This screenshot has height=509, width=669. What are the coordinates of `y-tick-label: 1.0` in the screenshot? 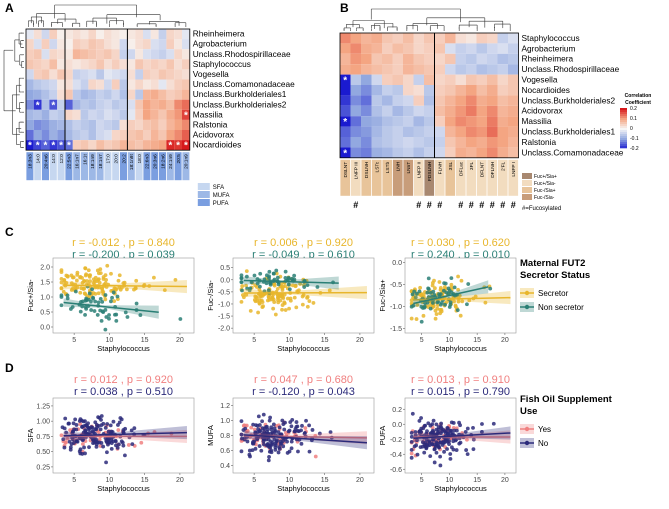 It's located at (225, 421).